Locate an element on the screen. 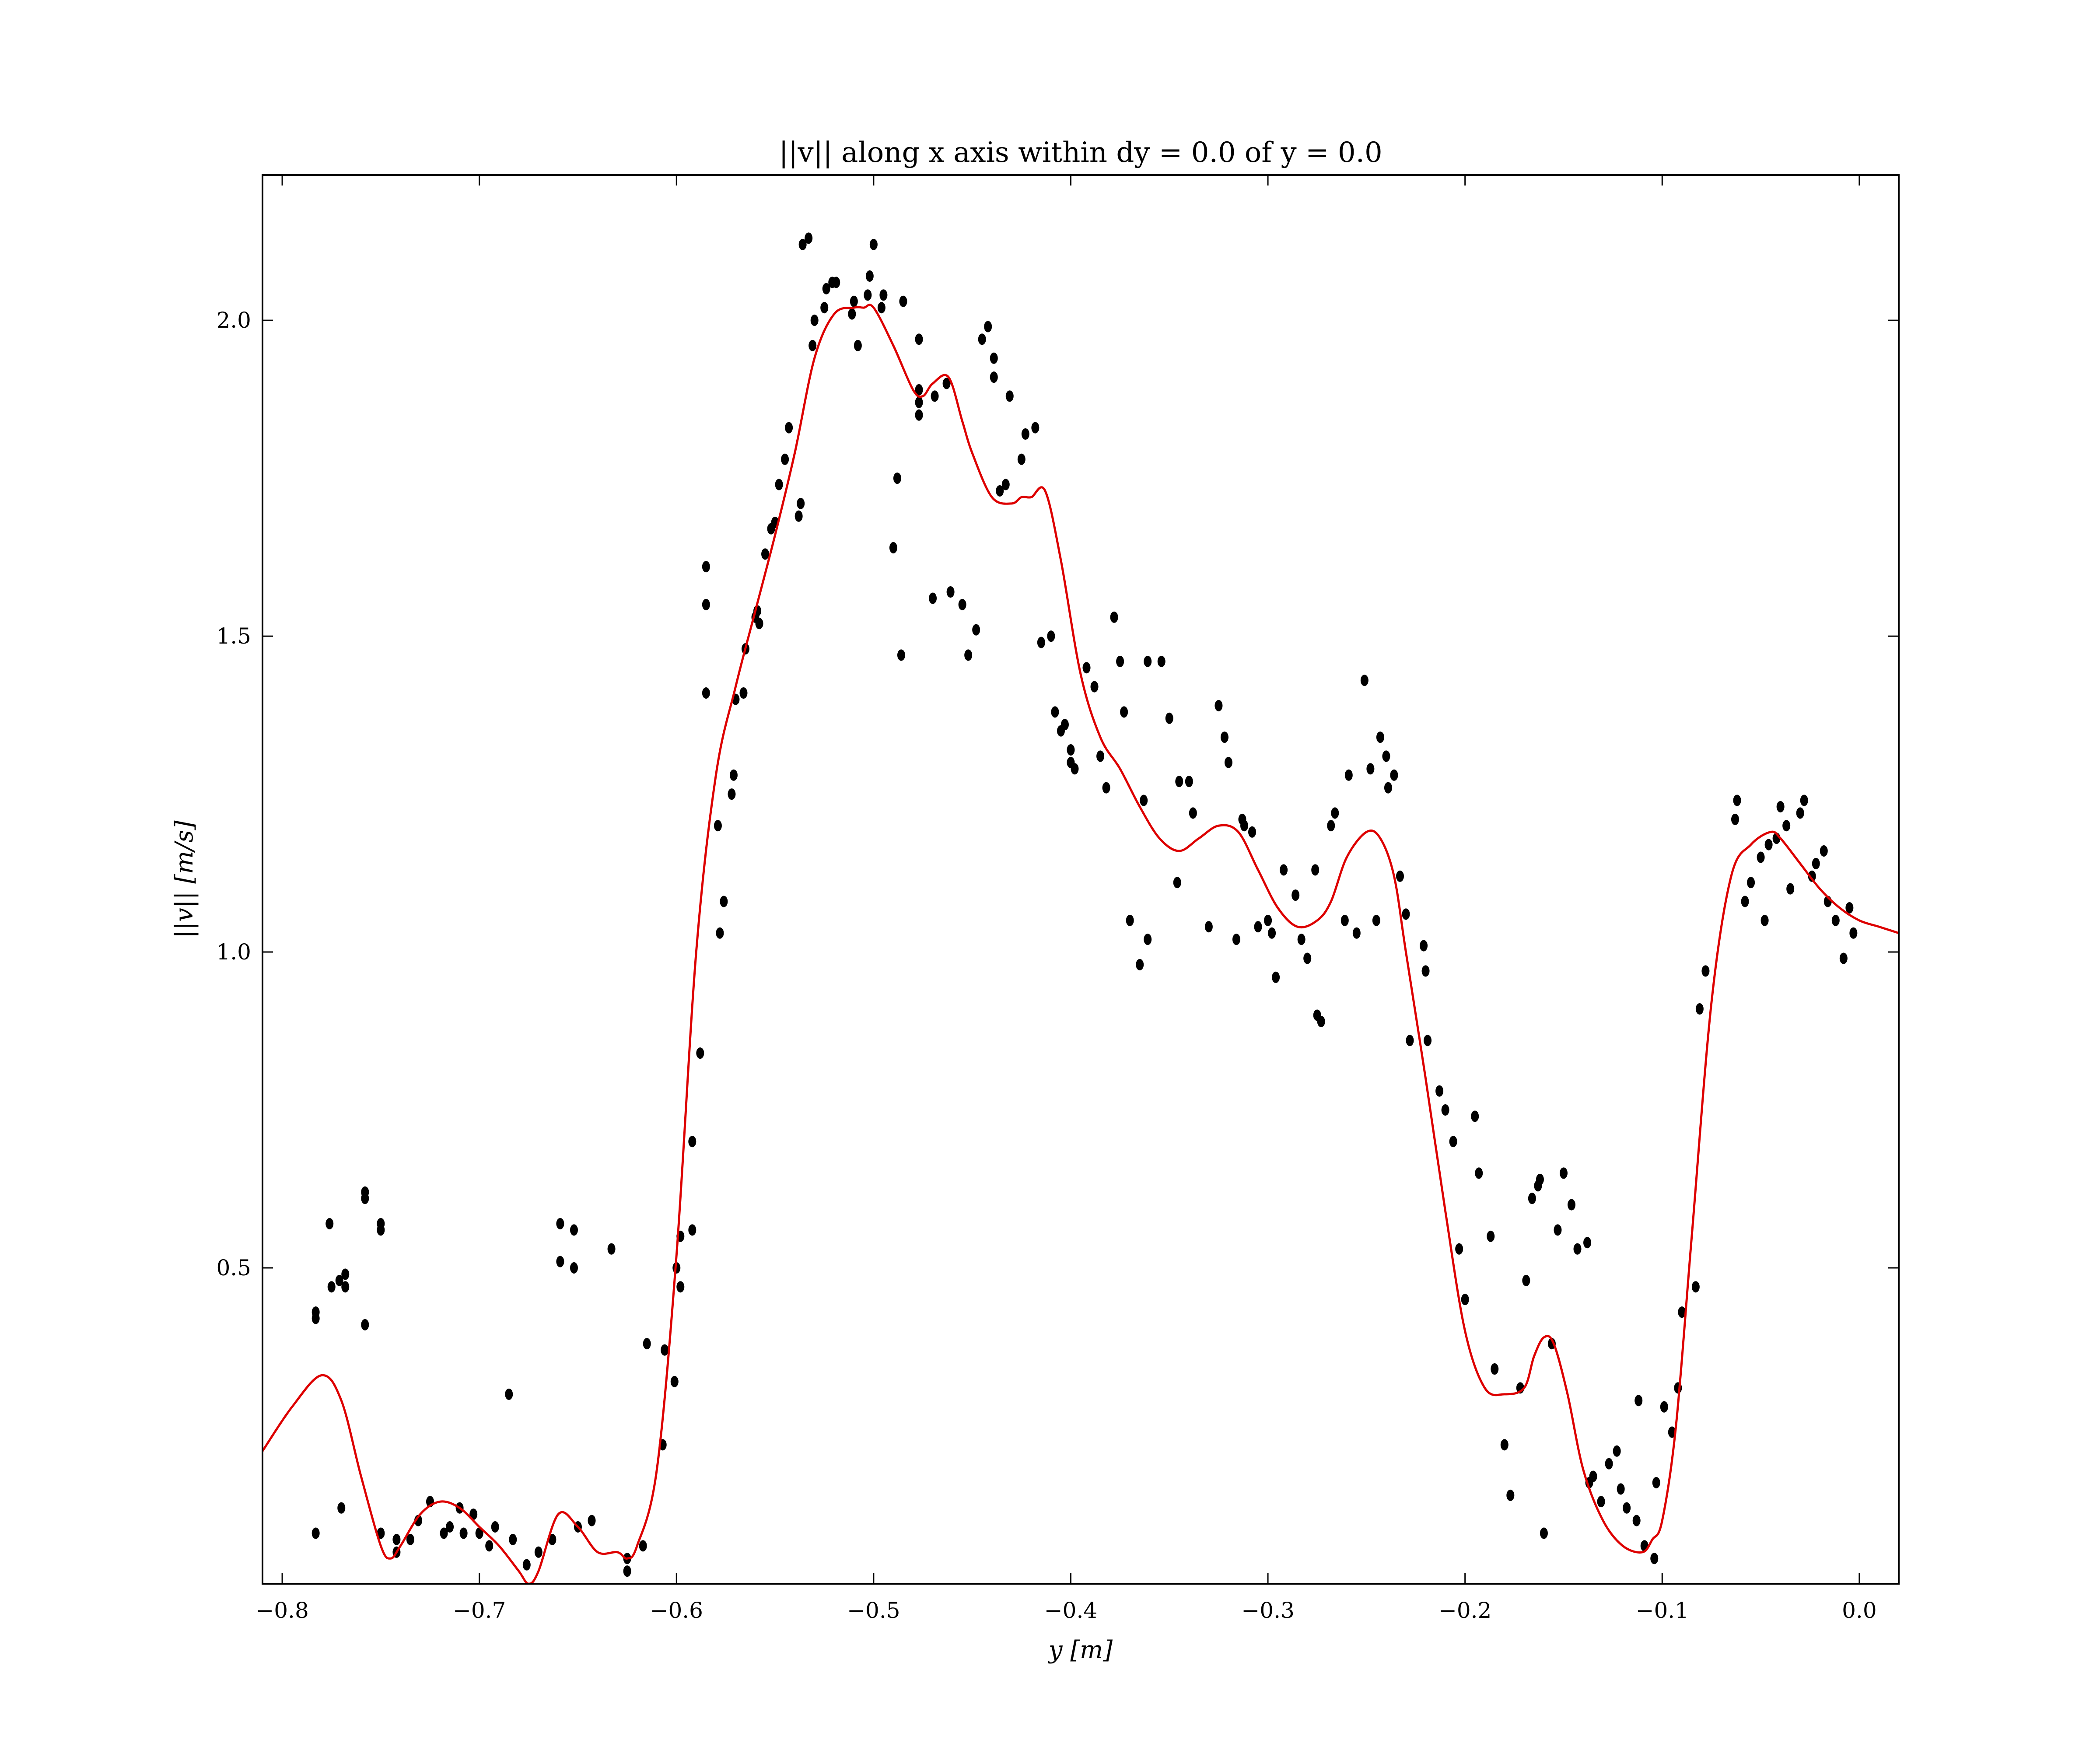  x-tick-label: −0.5 is located at coordinates (873, 1610).